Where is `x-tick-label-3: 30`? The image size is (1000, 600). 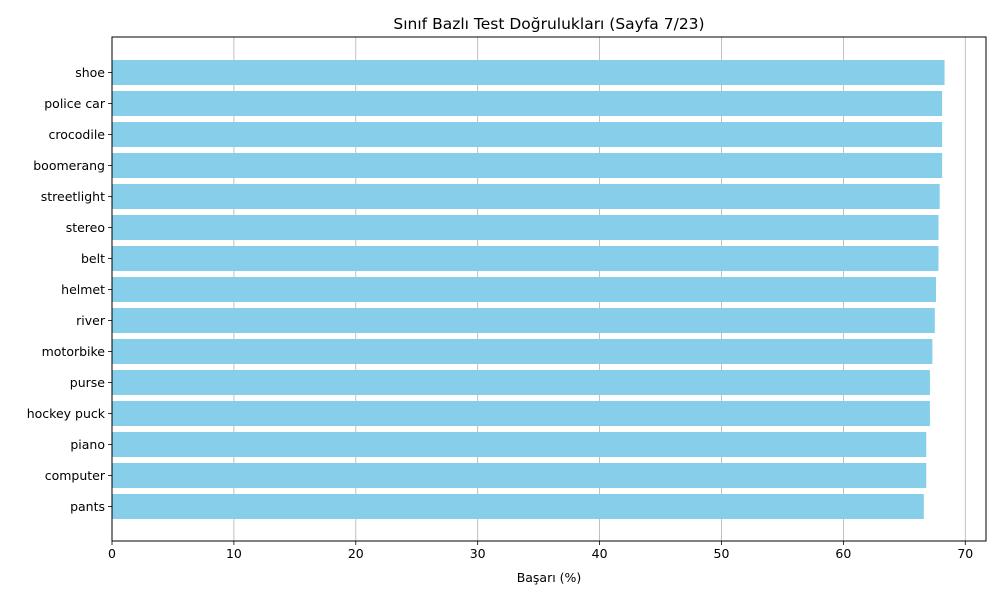 x-tick-label-3: 30 is located at coordinates (478, 553).